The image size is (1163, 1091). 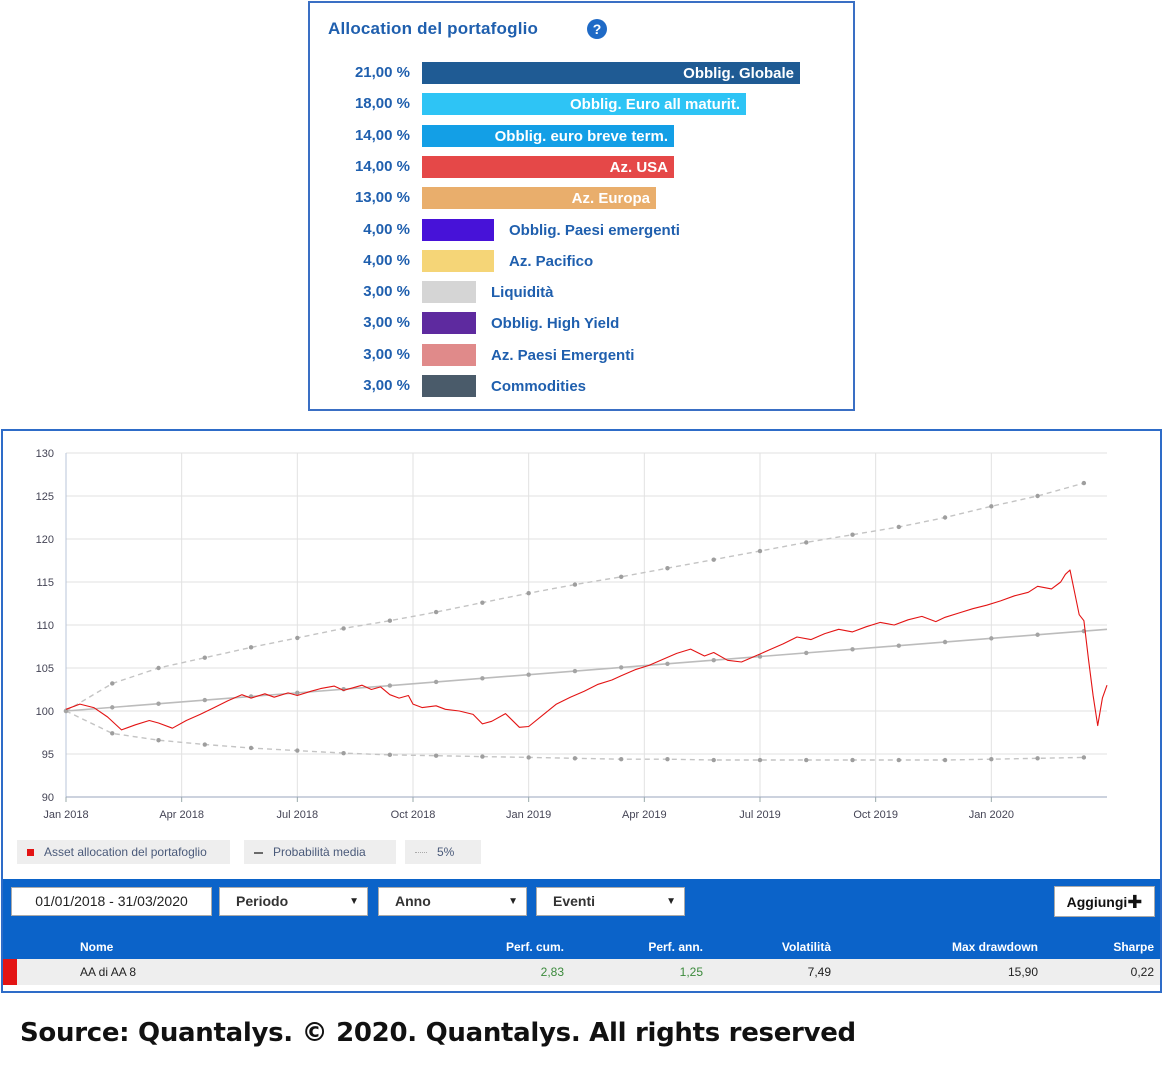 What do you see at coordinates (433, 28) in the screenshot?
I see `allocation-title: Allocation del portafoglio` at bounding box center [433, 28].